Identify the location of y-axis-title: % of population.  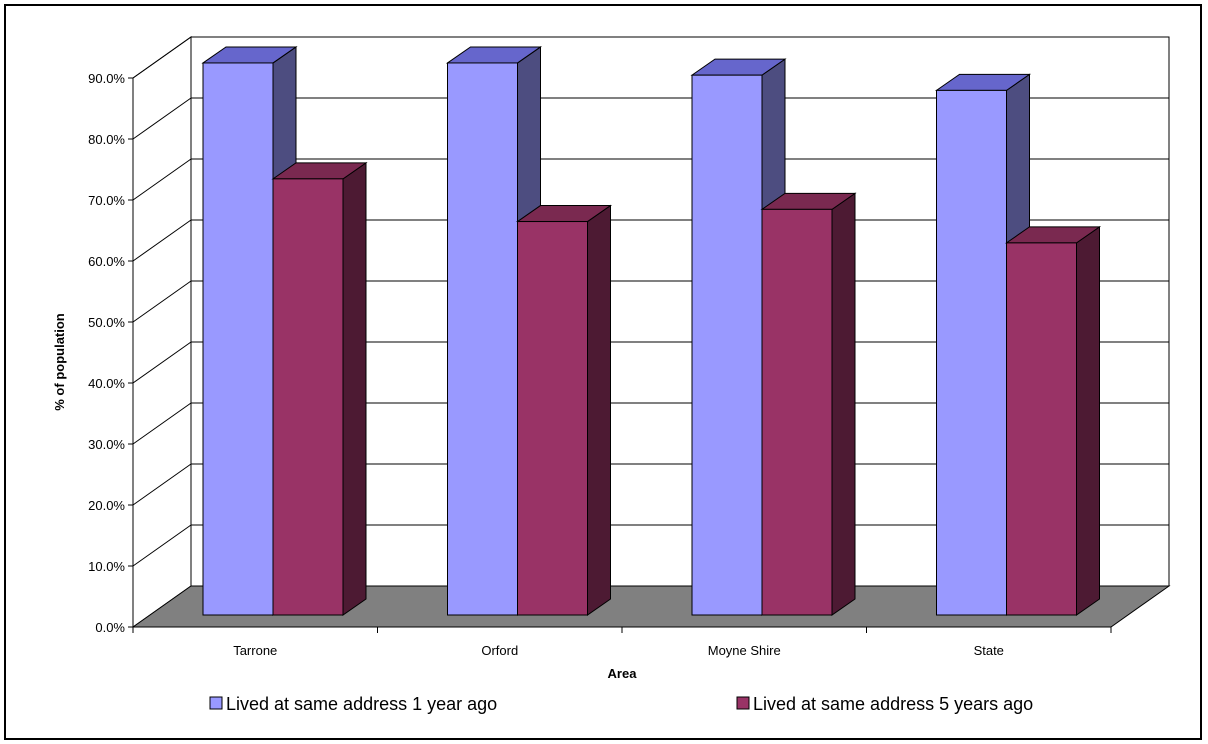
(59, 362).